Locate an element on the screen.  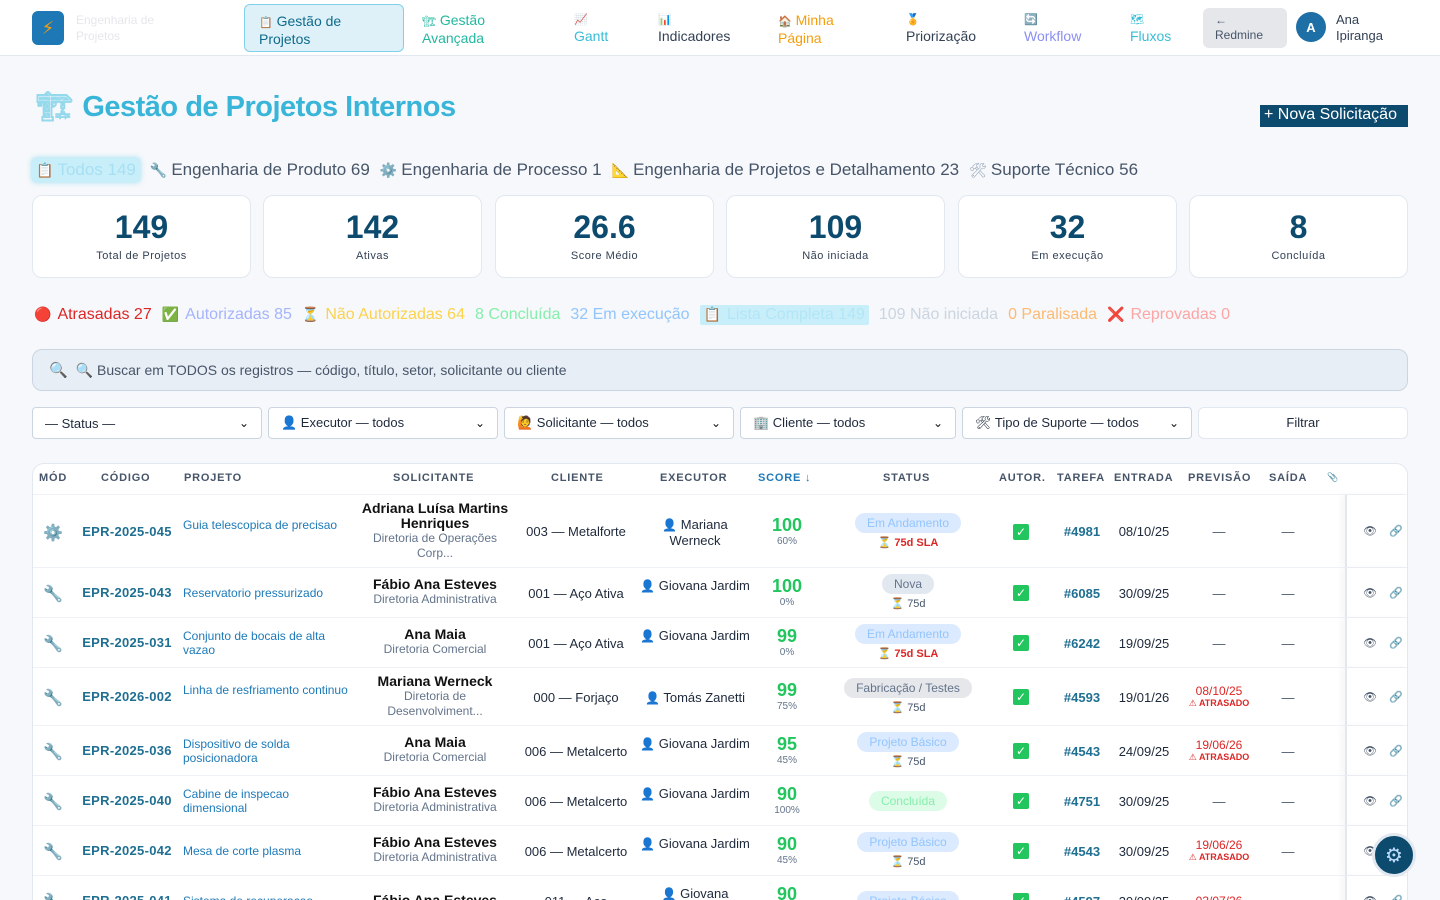
th-previsao: PREVISÃO is located at coordinates (1220, 478).